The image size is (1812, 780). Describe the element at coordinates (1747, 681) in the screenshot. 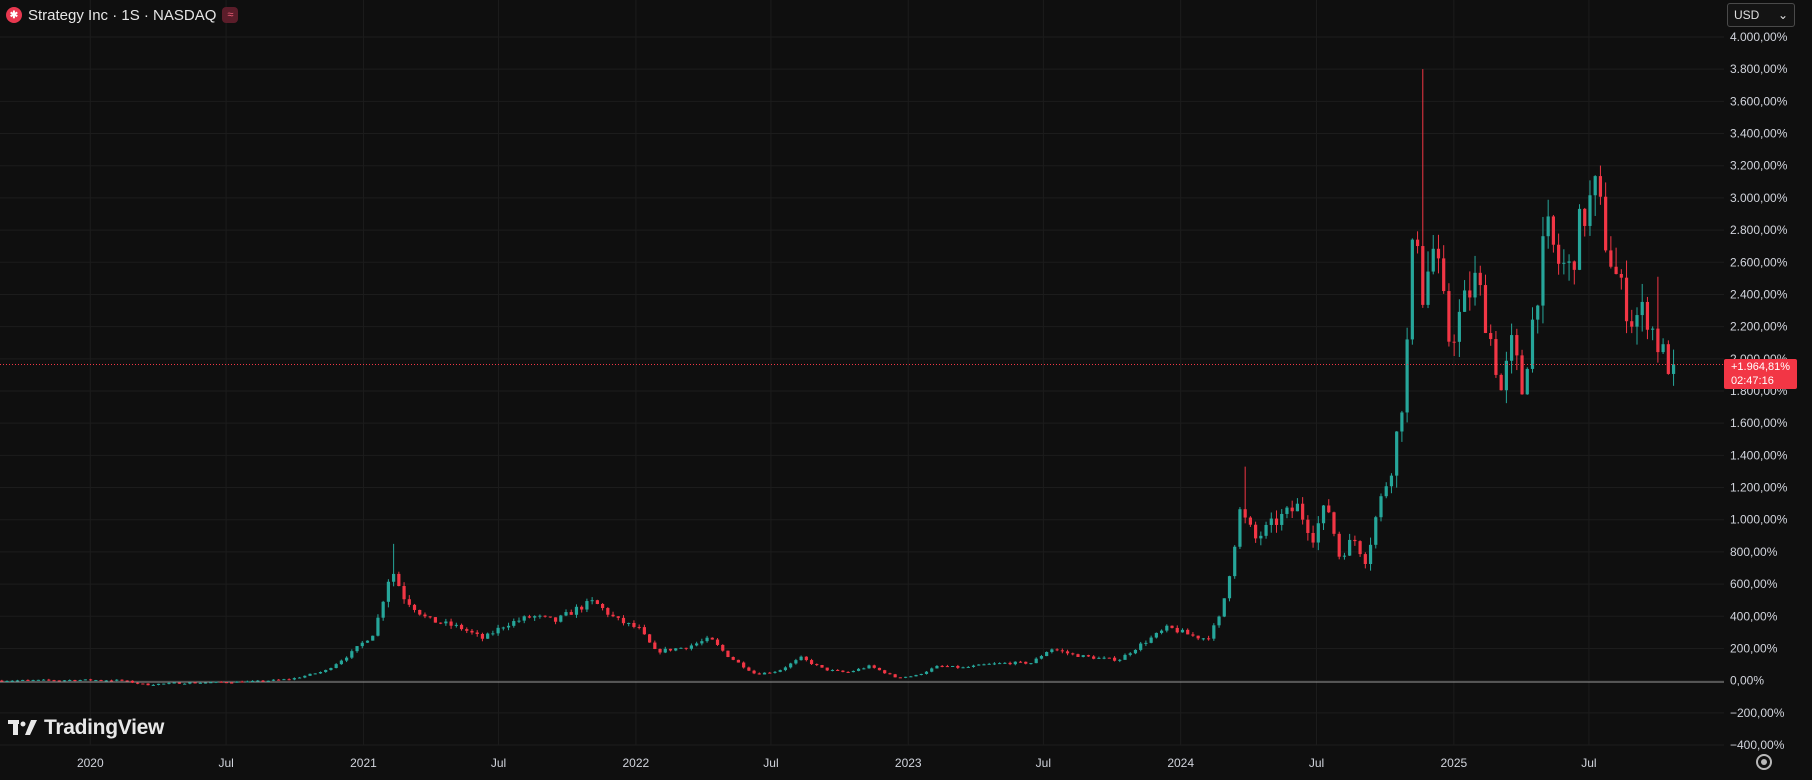

I see `y-tick-label: 0,00%` at that location.